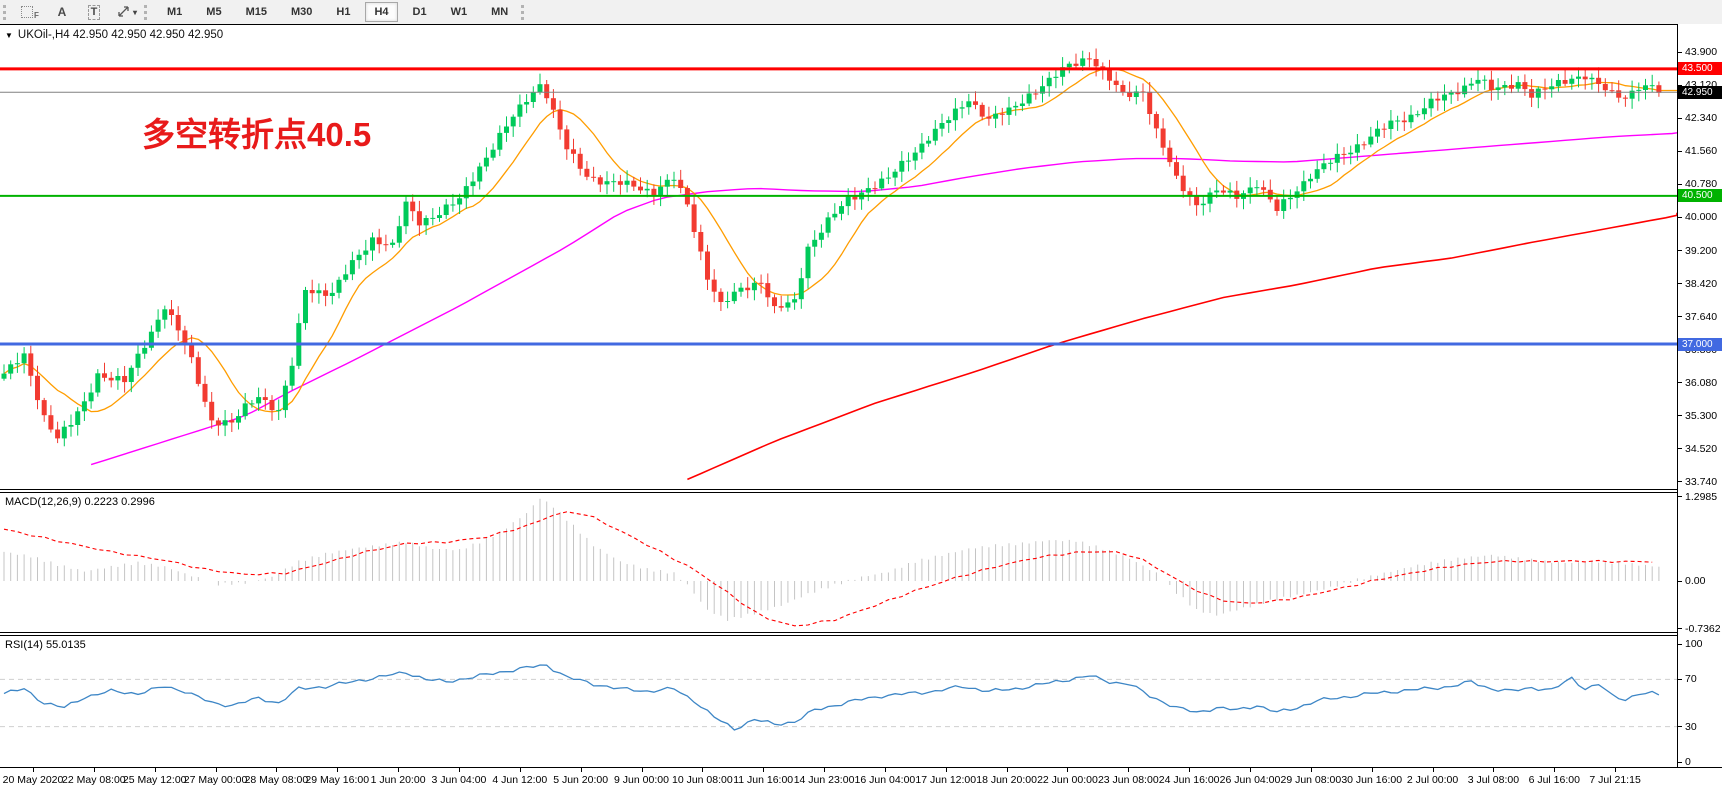 This screenshot has width=1722, height=792. I want to click on price-label-chip-42.950: 42.950, so click(1700, 92).